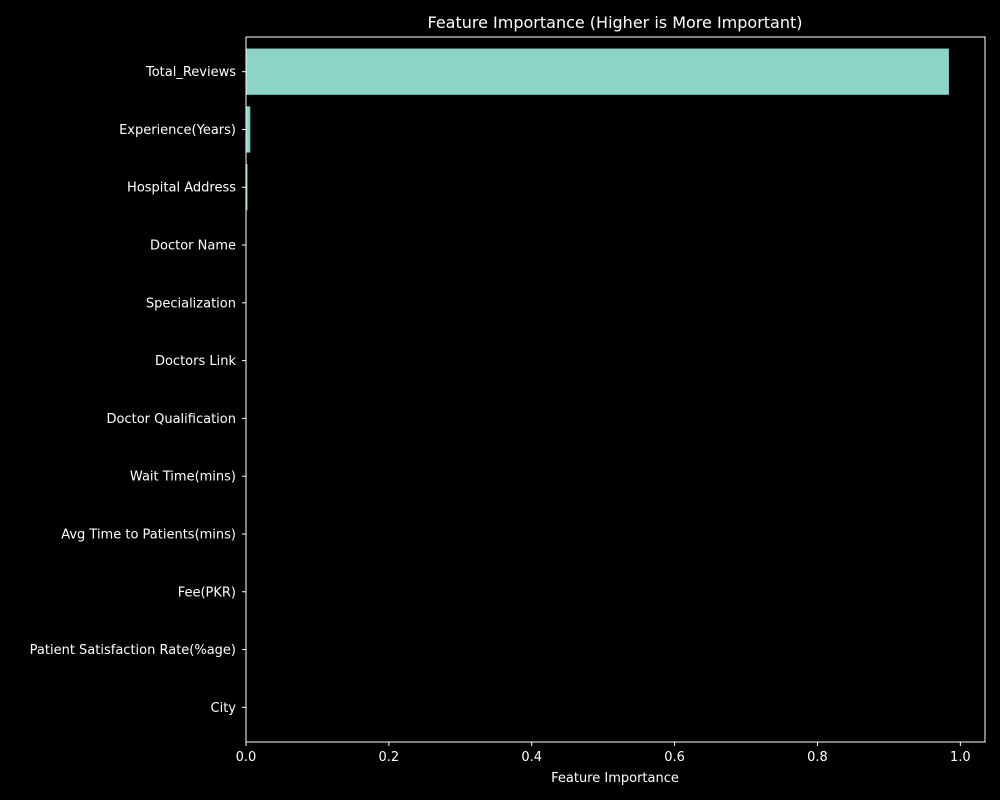 The image size is (1000, 800). Describe the element at coordinates (817, 757) in the screenshot. I see `x-tick-label: 0.8` at that location.